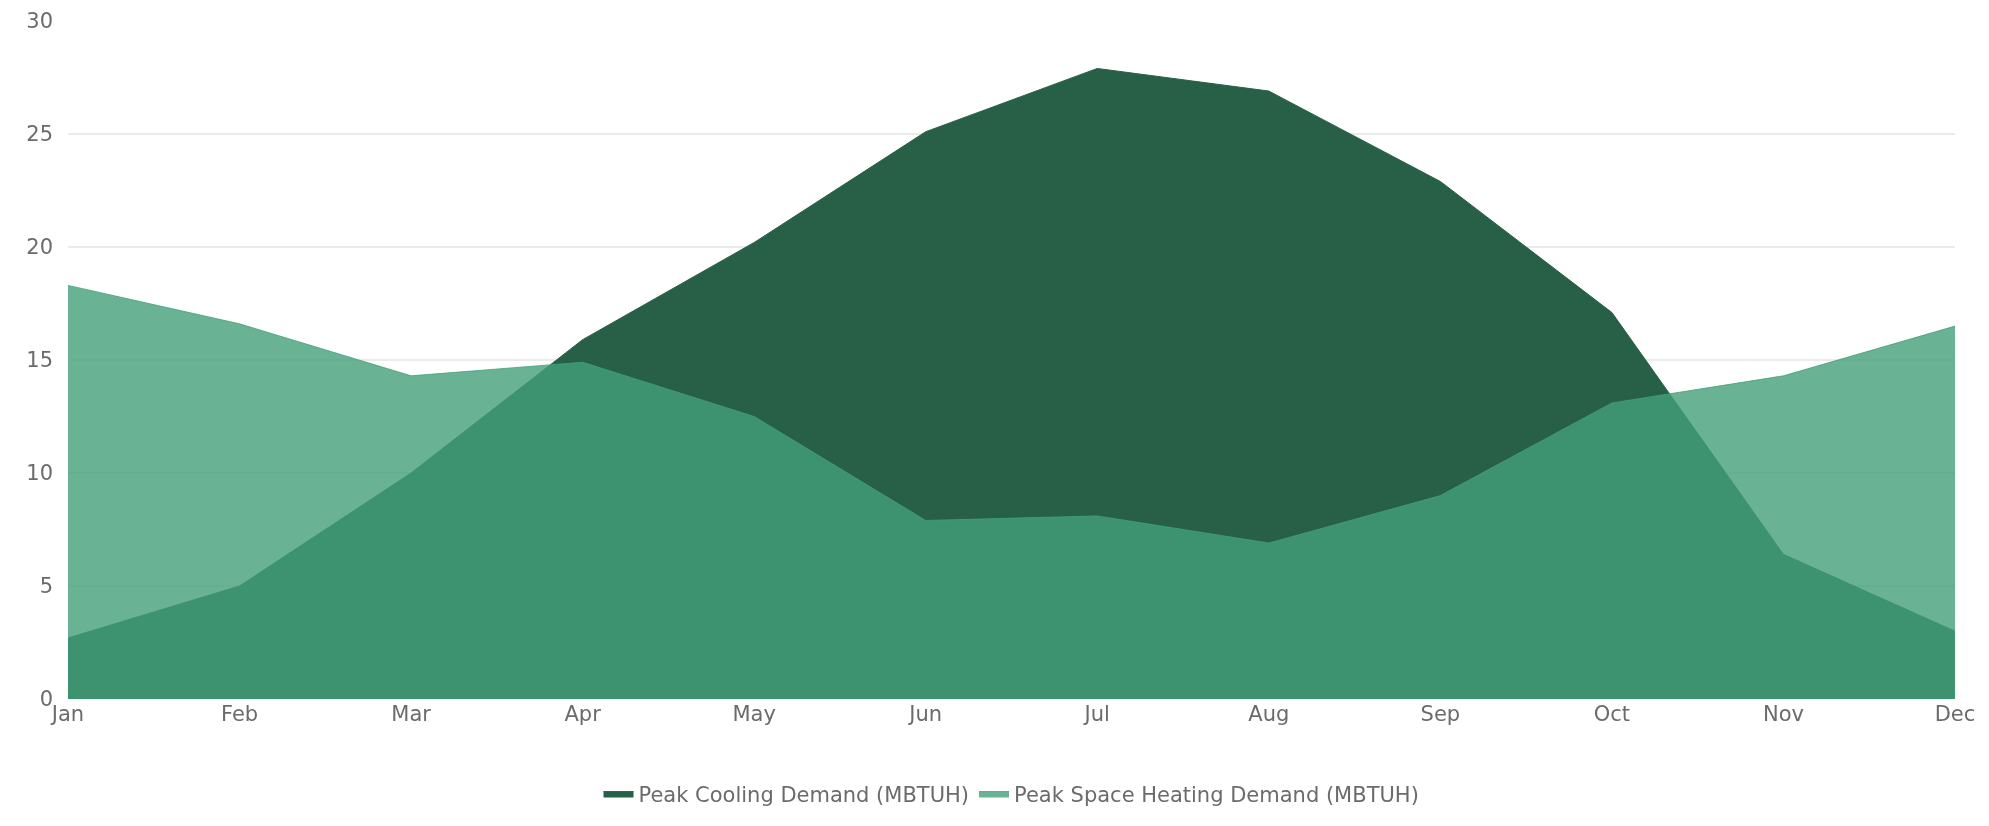  I want to click on x-tick-label: Sep, so click(1440, 714).